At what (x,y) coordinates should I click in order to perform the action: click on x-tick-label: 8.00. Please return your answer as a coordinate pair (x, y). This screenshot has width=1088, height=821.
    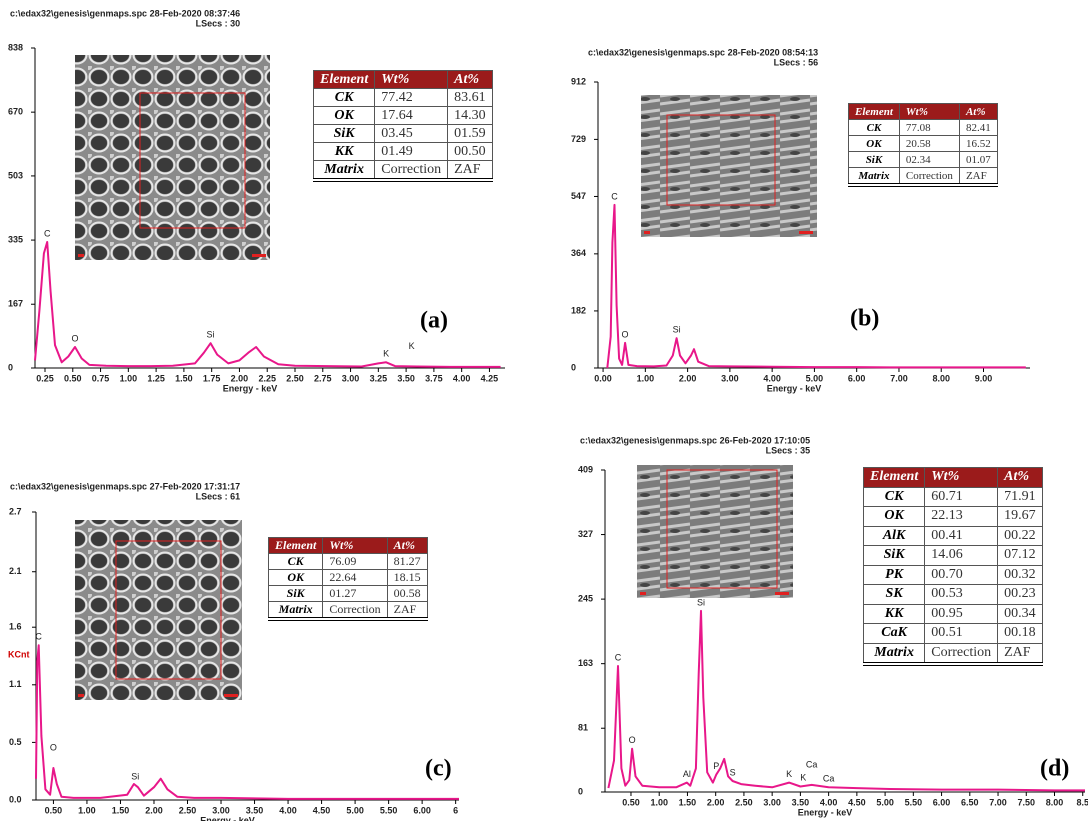
    Looking at the image, I should click on (1055, 802).